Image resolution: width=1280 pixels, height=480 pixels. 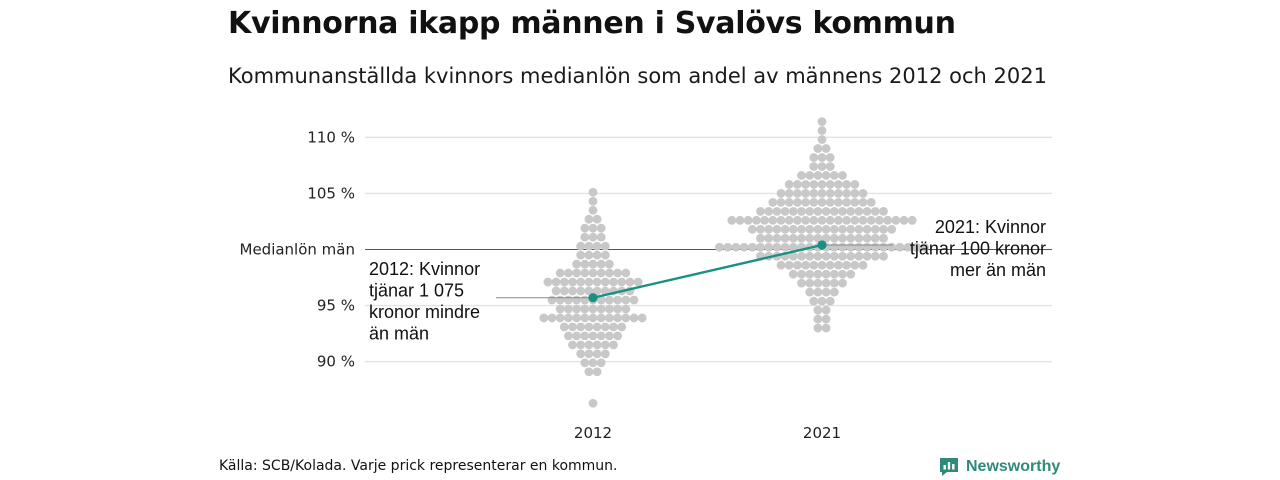 What do you see at coordinates (821, 244) in the screenshot?
I see `highlight-point-2021` at bounding box center [821, 244].